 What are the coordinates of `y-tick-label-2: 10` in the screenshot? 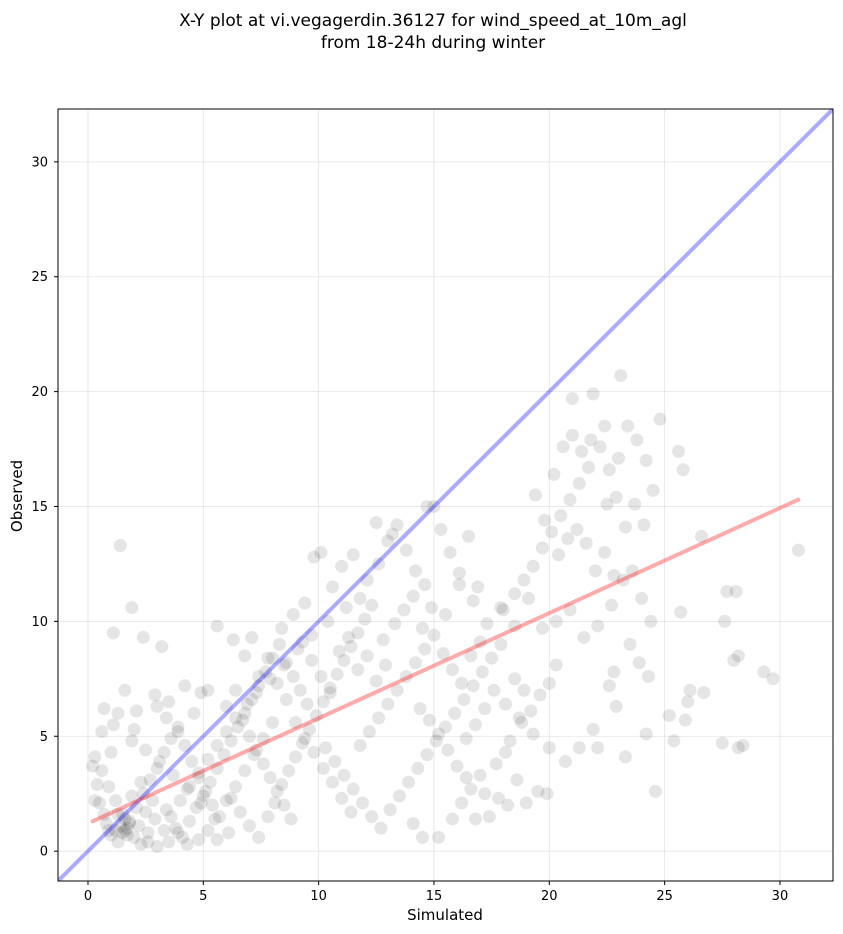 It's located at (39, 622).